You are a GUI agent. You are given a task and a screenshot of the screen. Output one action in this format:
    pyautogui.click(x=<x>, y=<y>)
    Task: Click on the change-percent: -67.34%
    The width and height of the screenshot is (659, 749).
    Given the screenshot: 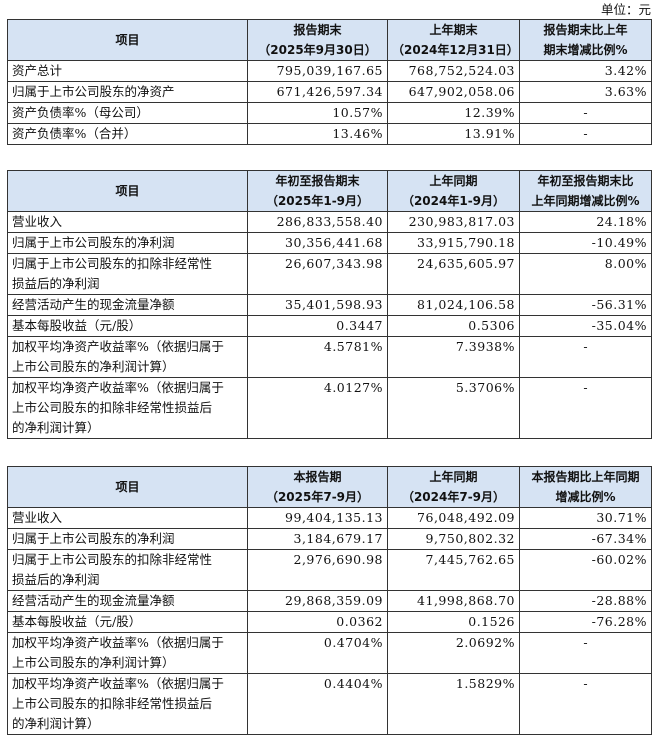 What is the action you would take?
    pyautogui.click(x=585, y=539)
    